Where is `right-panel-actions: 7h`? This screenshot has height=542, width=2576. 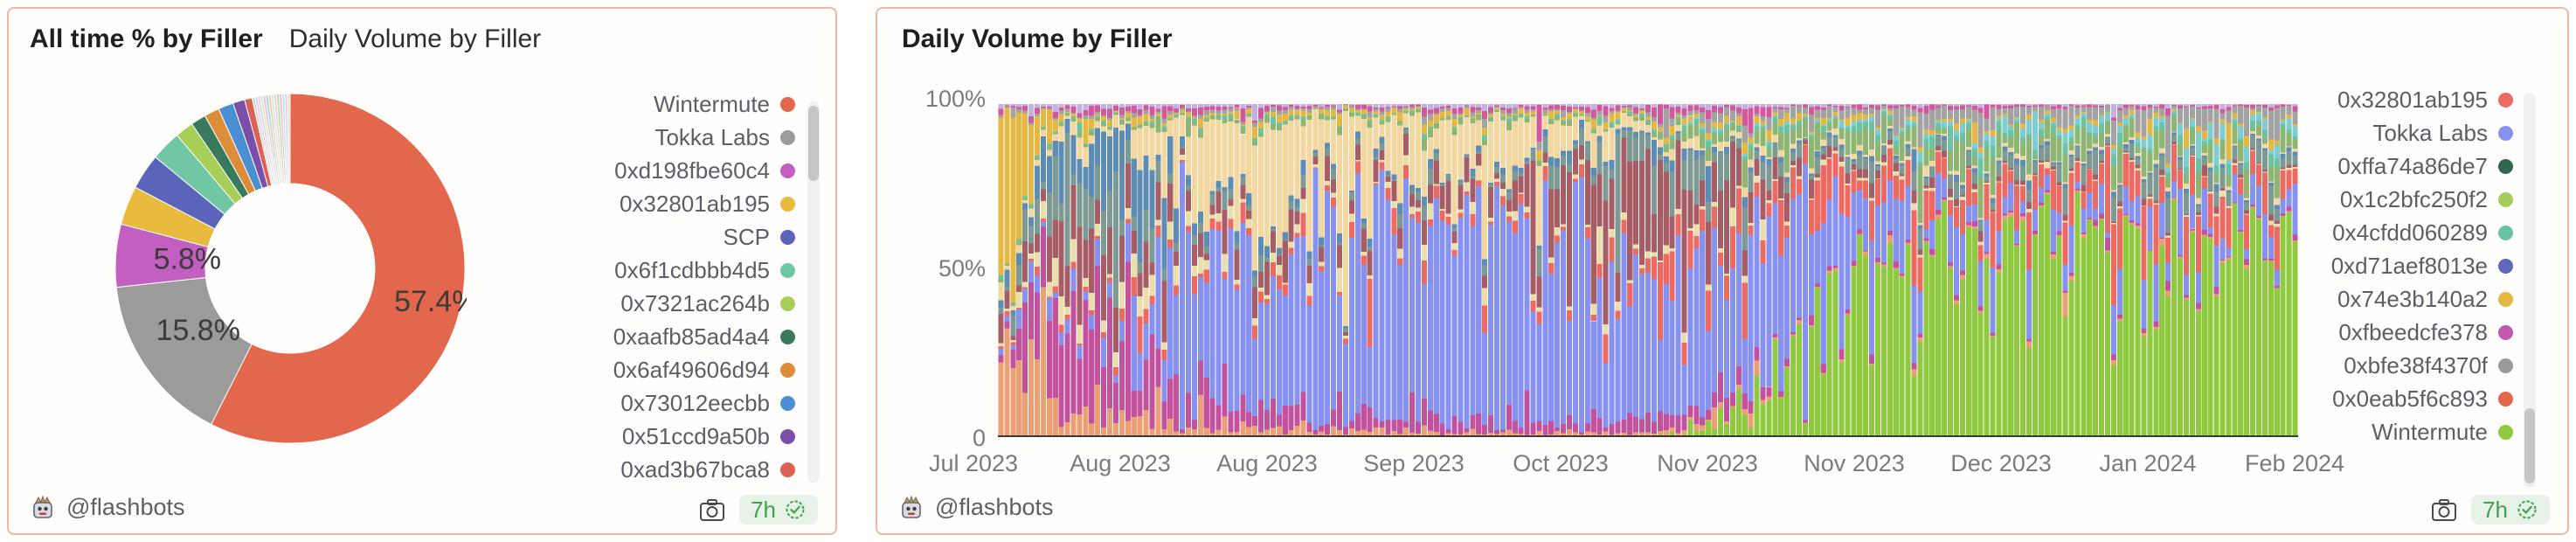 right-panel-actions: 7h is located at coordinates (2490, 510).